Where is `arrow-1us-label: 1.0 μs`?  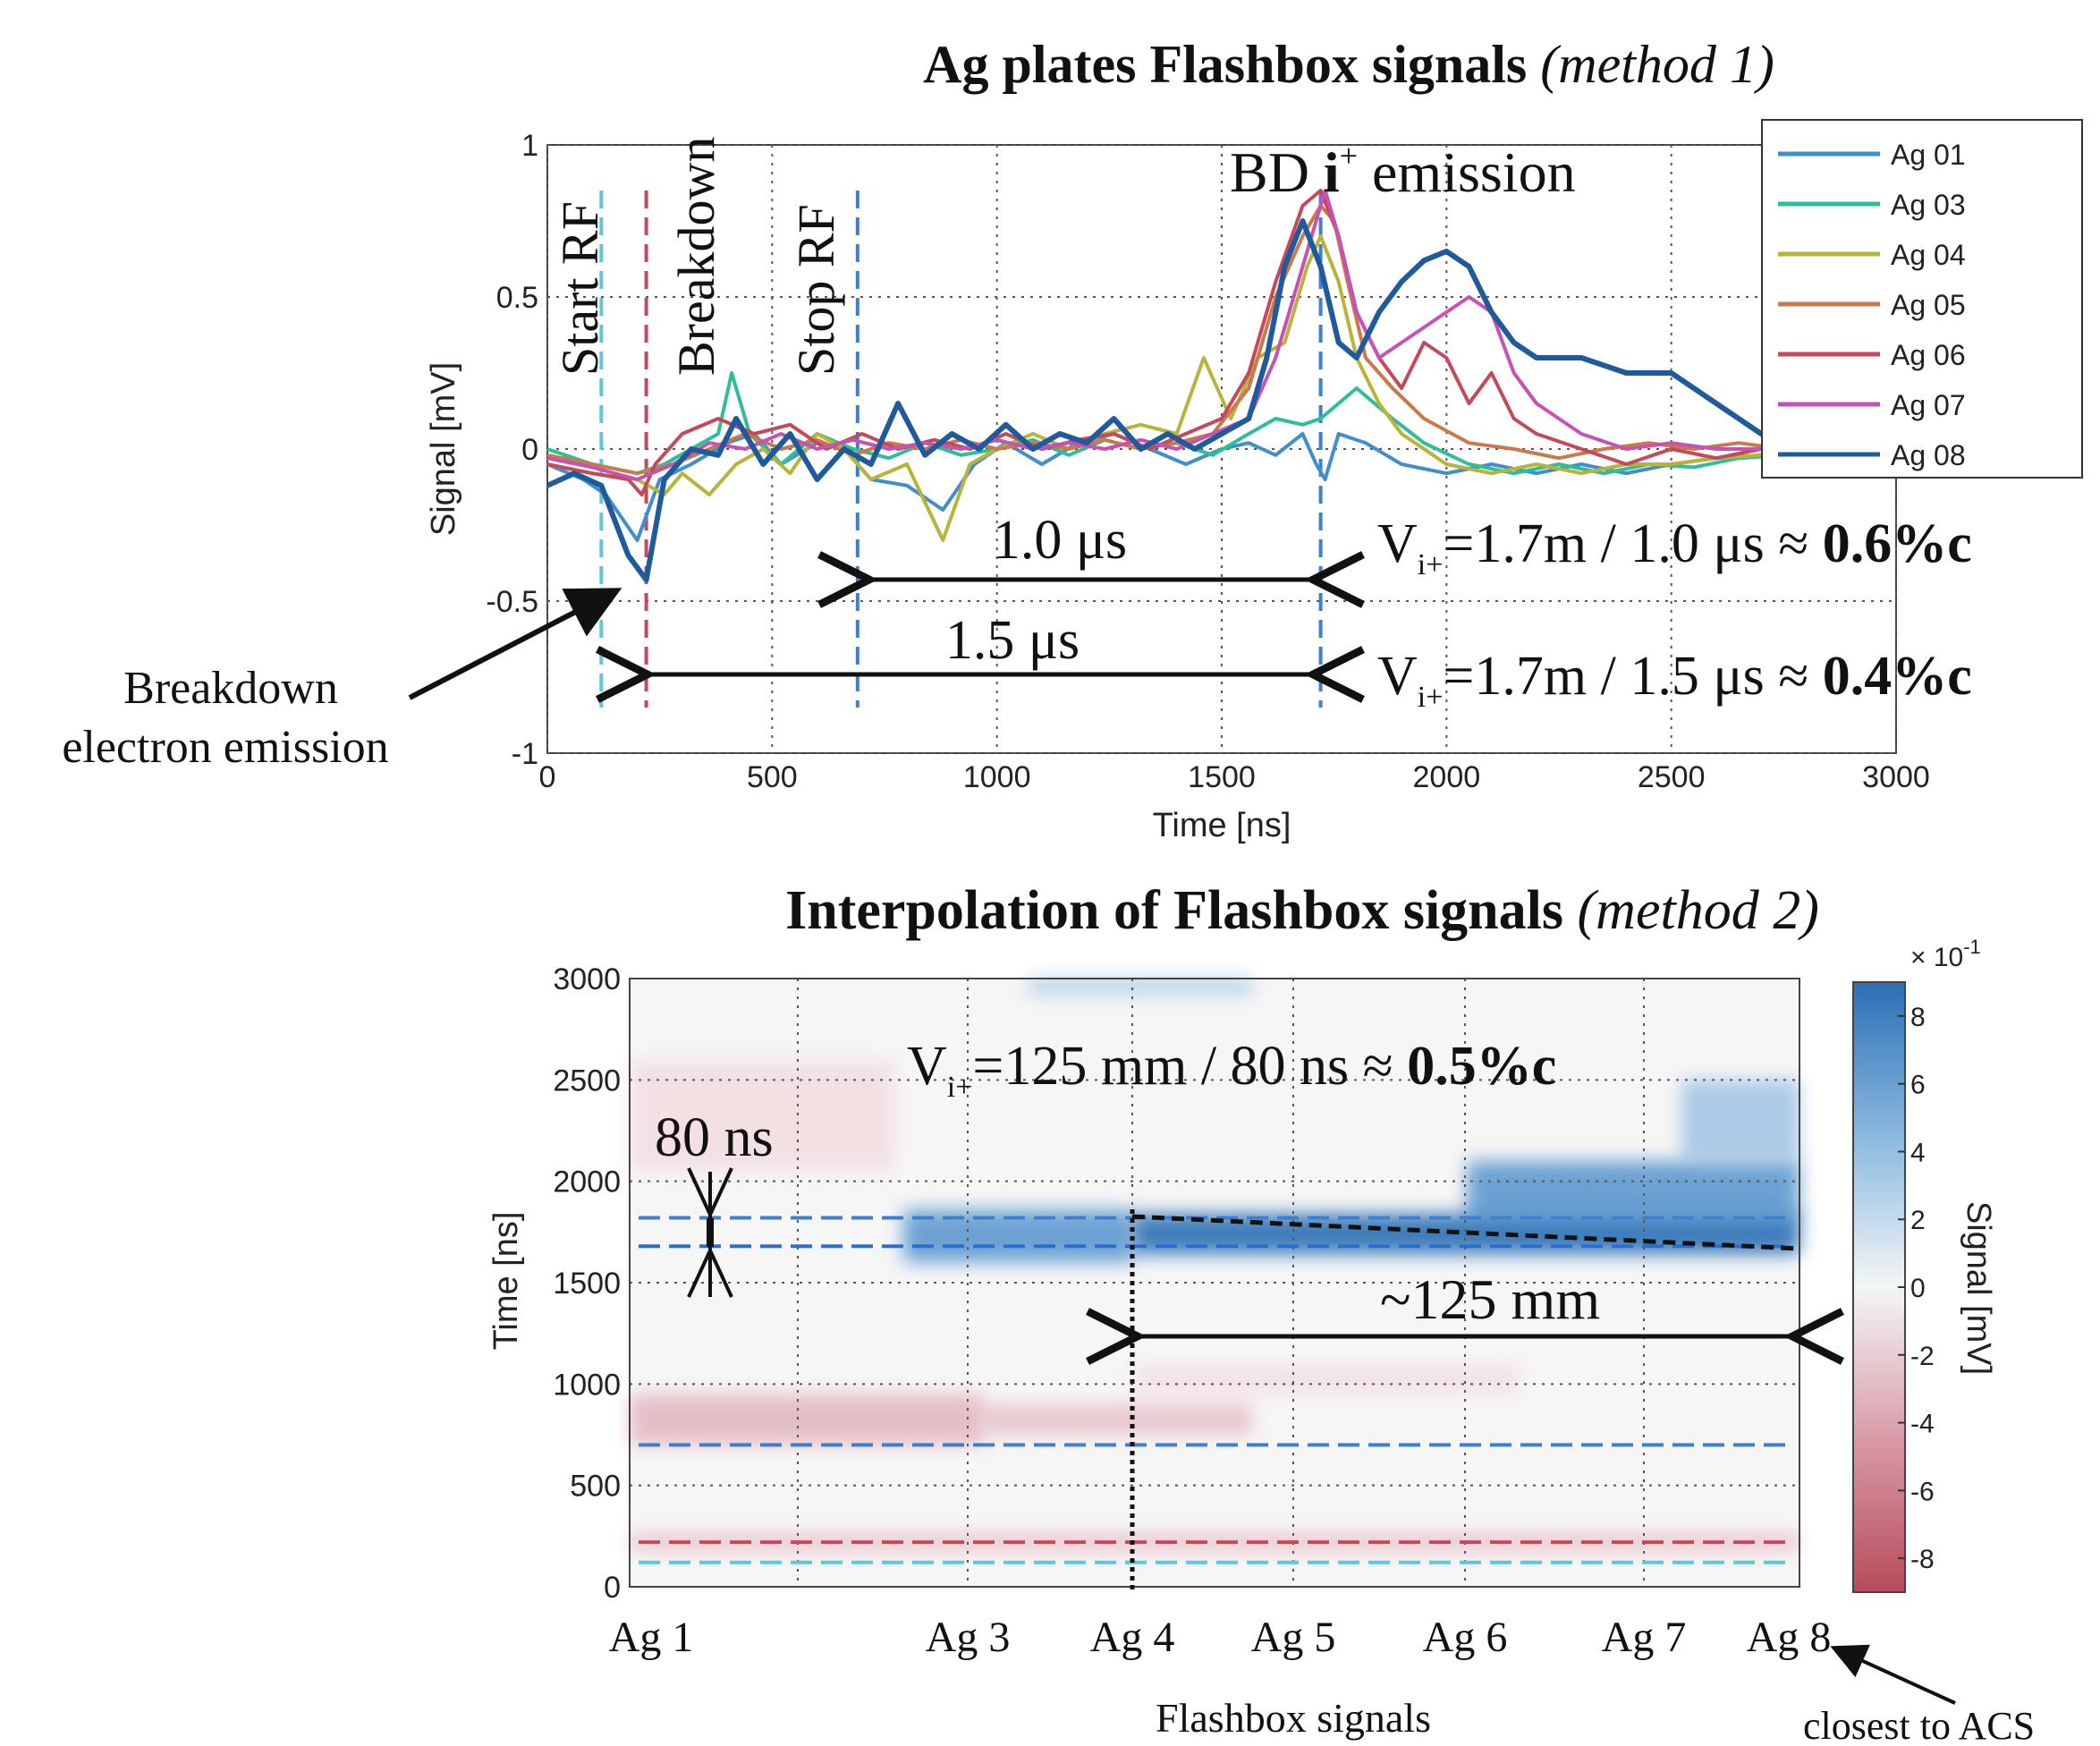
arrow-1us-label: 1.0 μs is located at coordinates (1060, 540).